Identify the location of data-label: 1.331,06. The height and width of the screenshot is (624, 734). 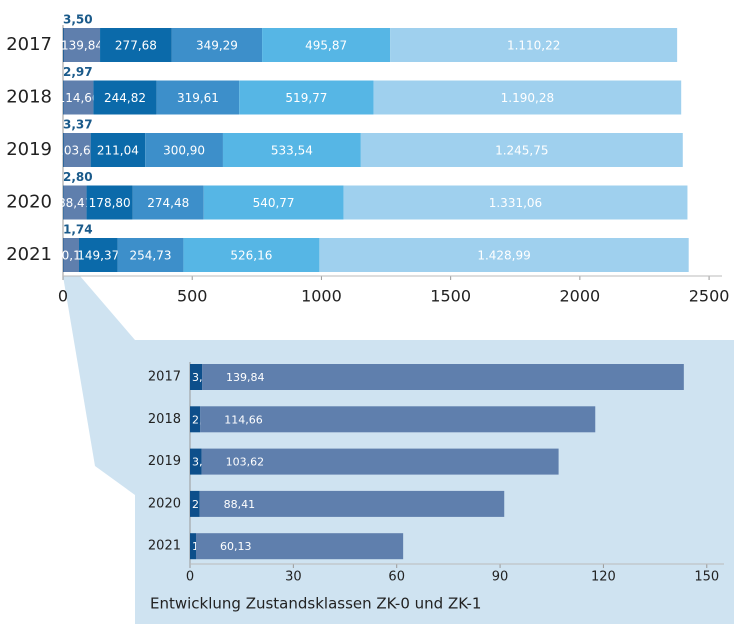
(515, 203).